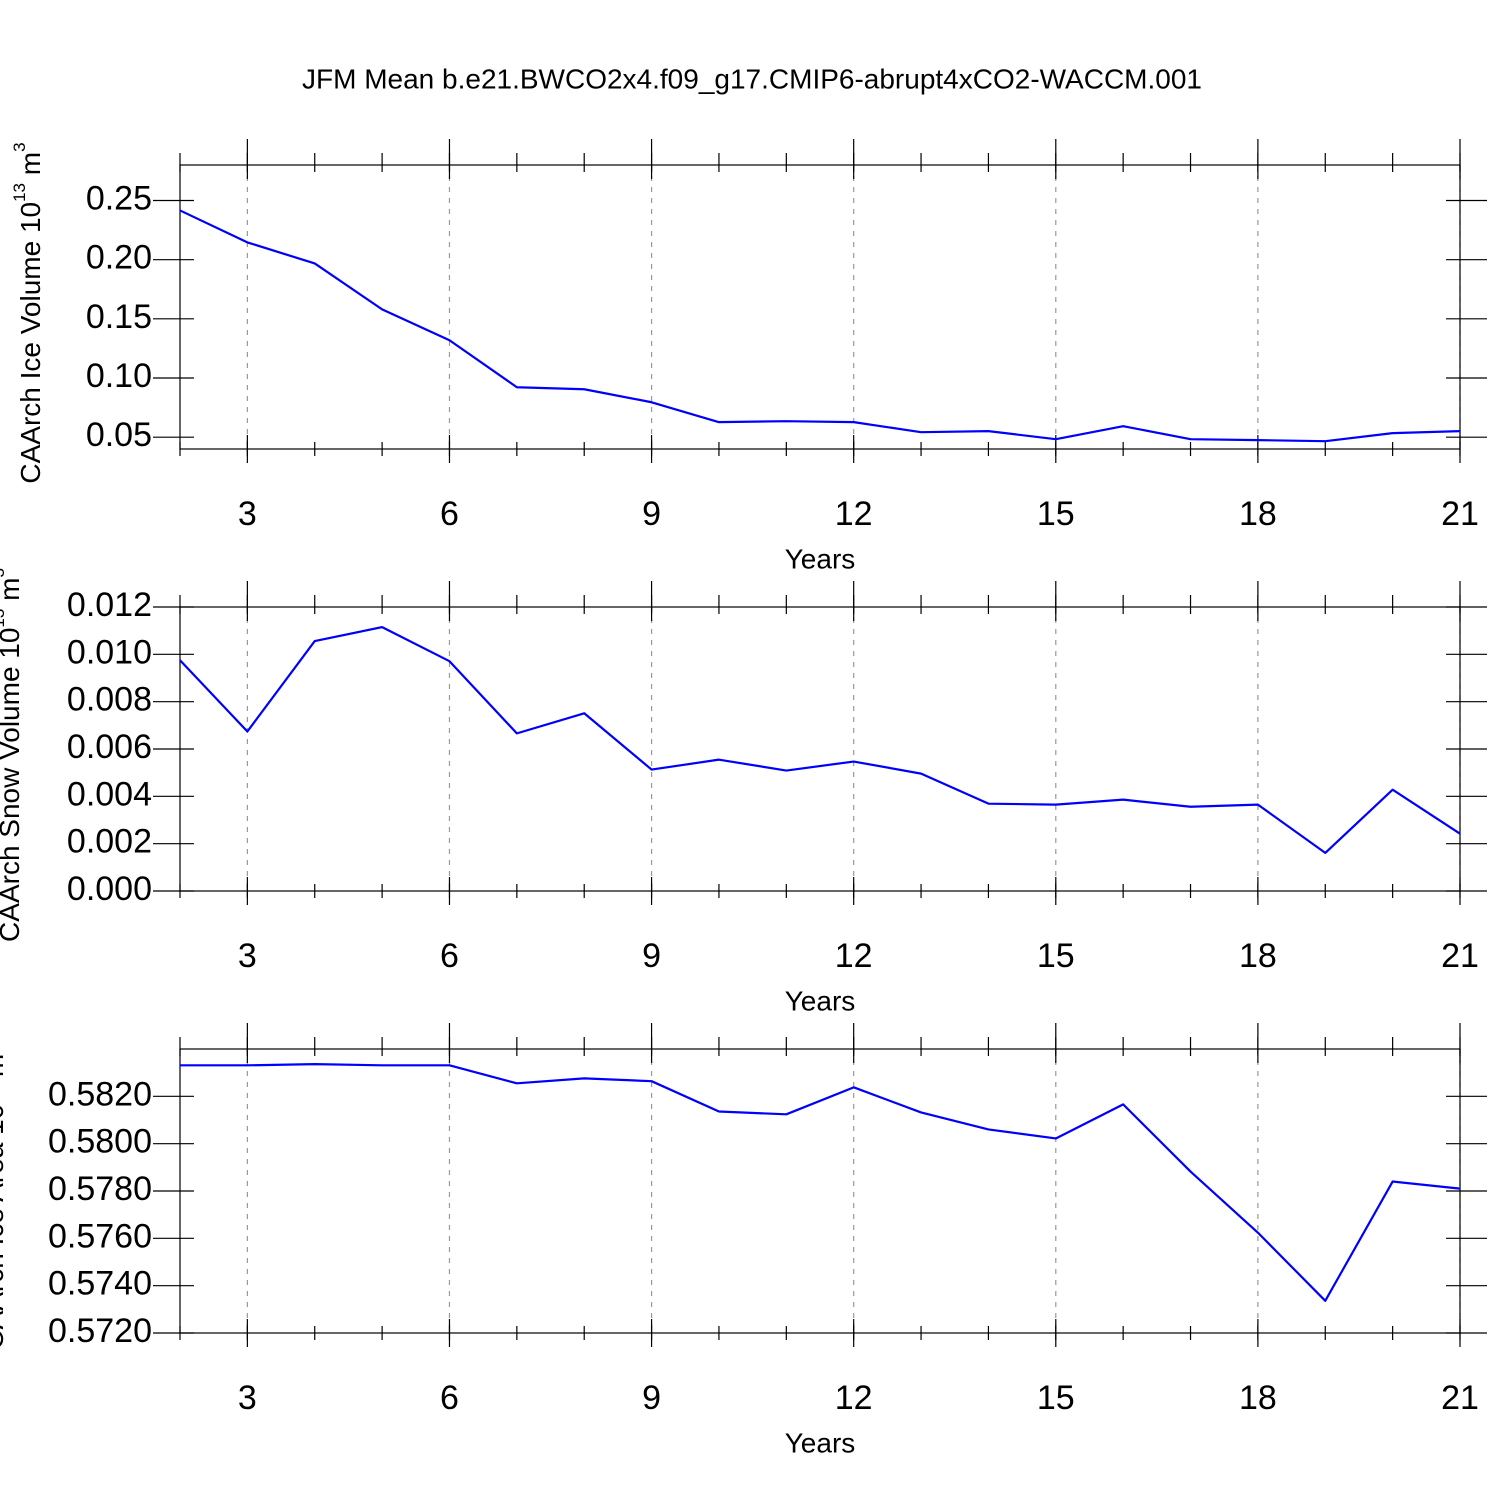 This screenshot has width=1500, height=1500. I want to click on y-tick-label: 0.010, so click(109, 652).